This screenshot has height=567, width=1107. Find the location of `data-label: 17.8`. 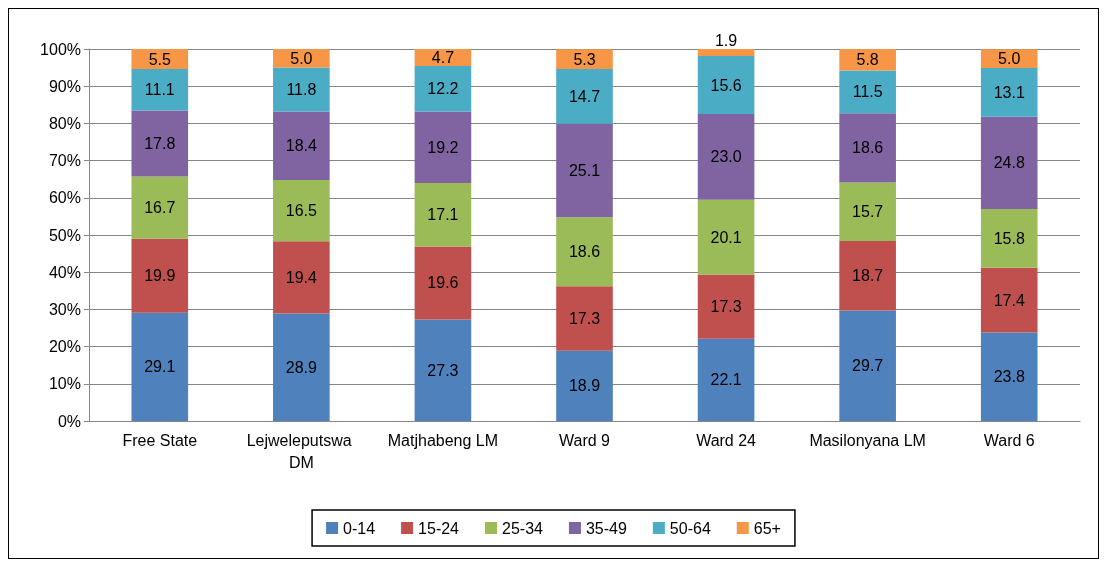

data-label: 17.8 is located at coordinates (160, 143).